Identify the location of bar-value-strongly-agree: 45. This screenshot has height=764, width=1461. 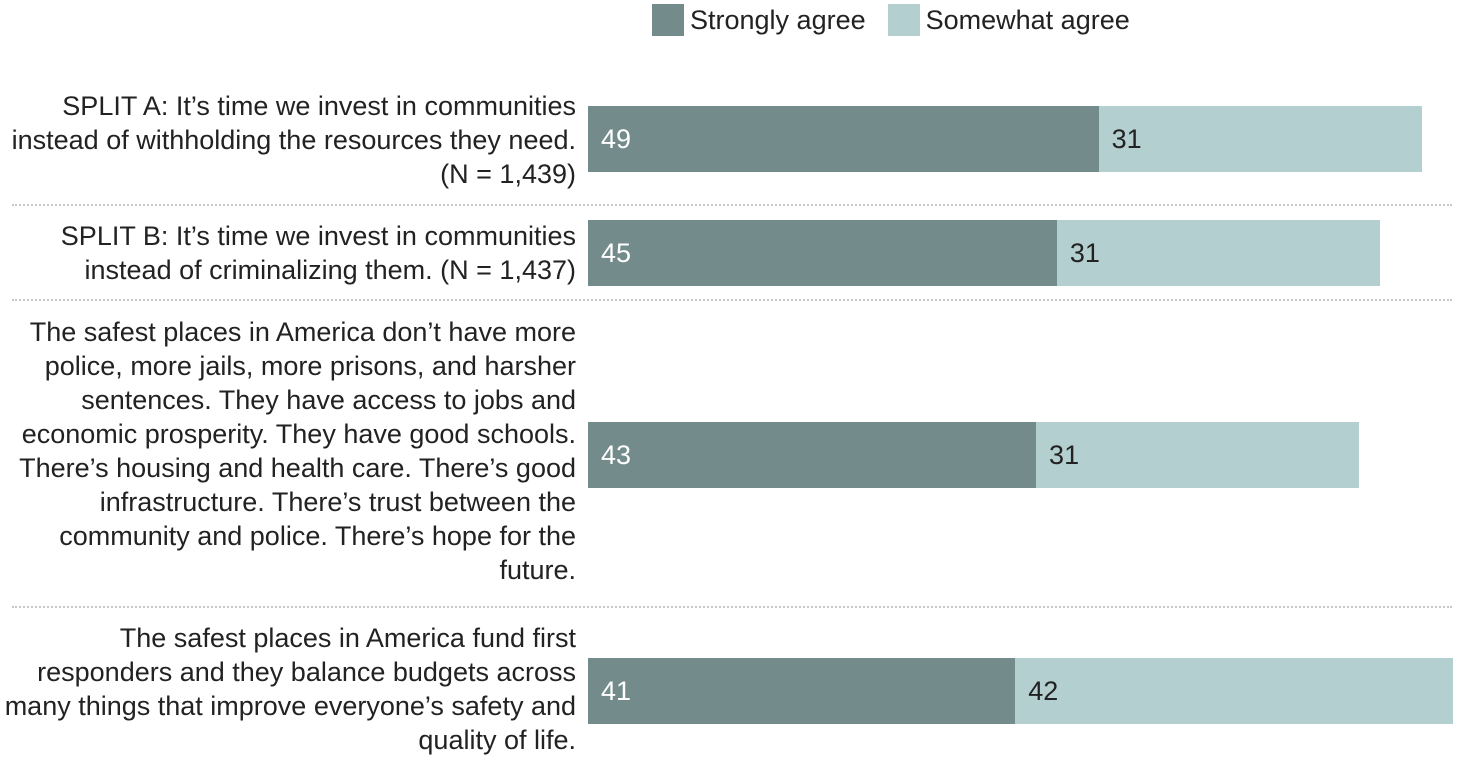
(616, 253).